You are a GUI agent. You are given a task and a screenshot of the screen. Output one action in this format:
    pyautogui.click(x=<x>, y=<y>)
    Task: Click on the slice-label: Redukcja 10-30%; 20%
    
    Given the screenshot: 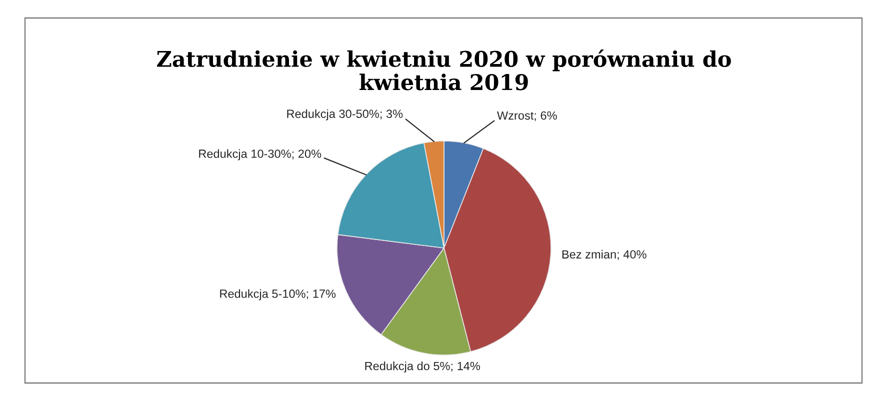 What is the action you would take?
    pyautogui.click(x=260, y=154)
    